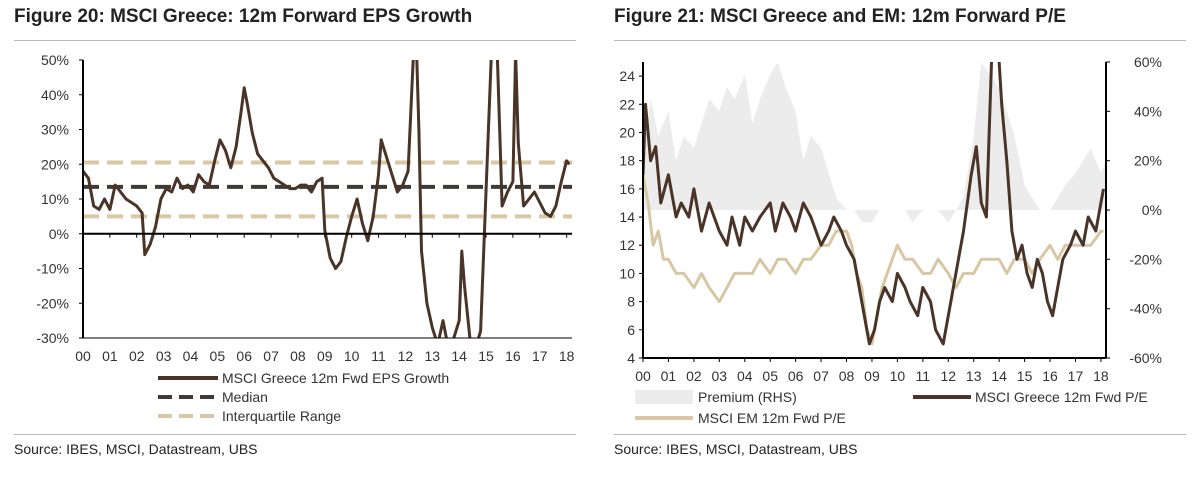 The height and width of the screenshot is (500, 1200). Describe the element at coordinates (327, 189) in the screenshot. I see `figure-20-bands` at that location.